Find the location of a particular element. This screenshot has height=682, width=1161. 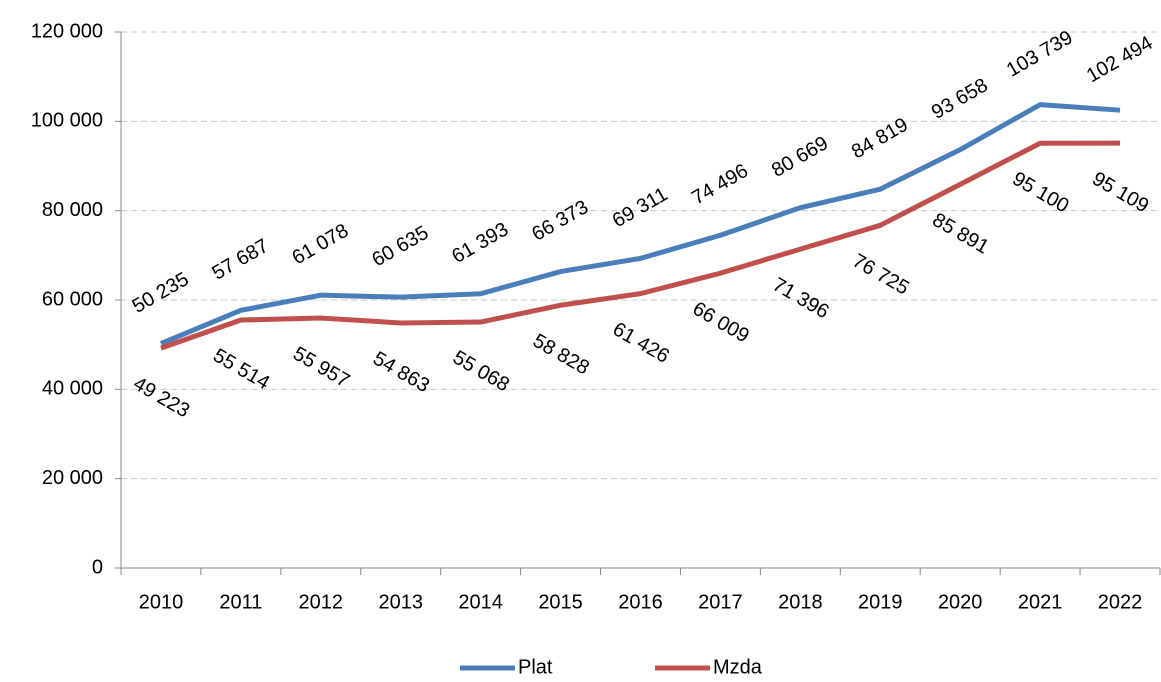

data-label: 61 426 is located at coordinates (641, 343).